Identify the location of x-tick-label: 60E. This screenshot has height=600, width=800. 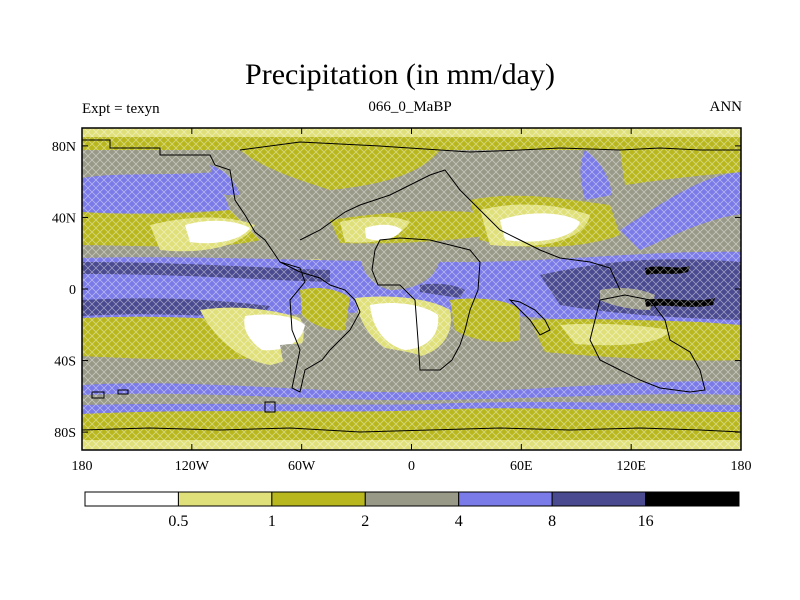
(521, 466).